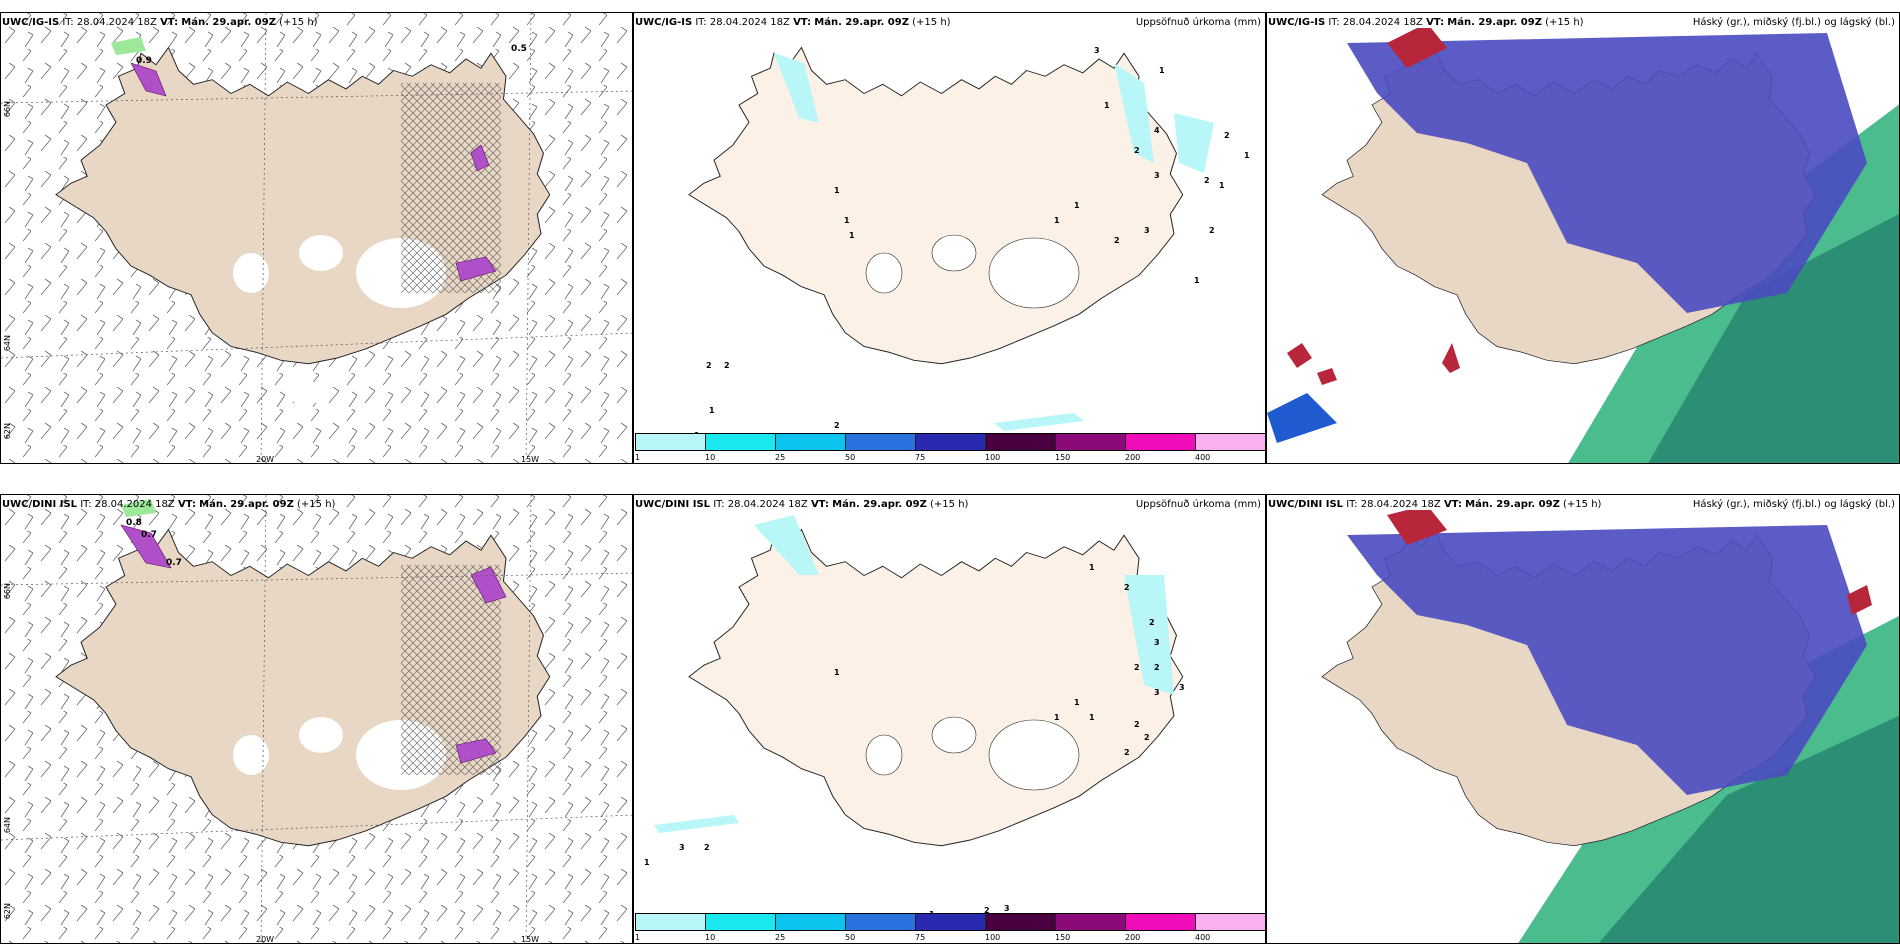 This screenshot has height=950, width=1900. What do you see at coordinates (7, 431) in the screenshot?
I see `lat-label: 62N` at bounding box center [7, 431].